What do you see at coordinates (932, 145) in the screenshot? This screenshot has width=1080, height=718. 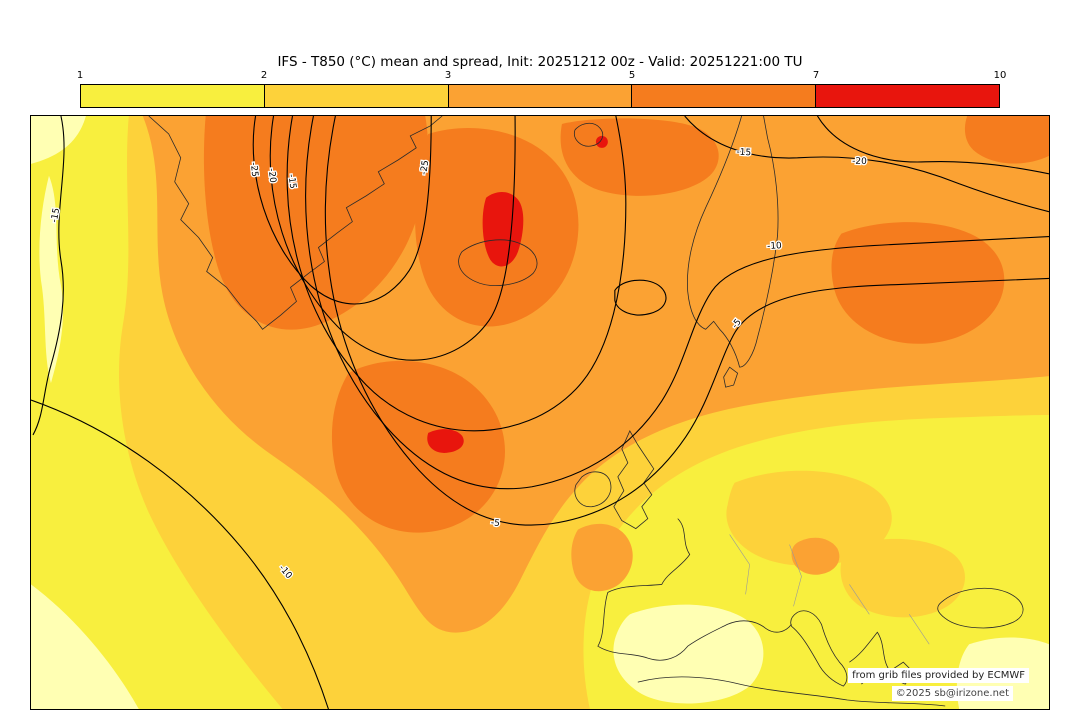 I see `contour-minus20-northeast` at bounding box center [932, 145].